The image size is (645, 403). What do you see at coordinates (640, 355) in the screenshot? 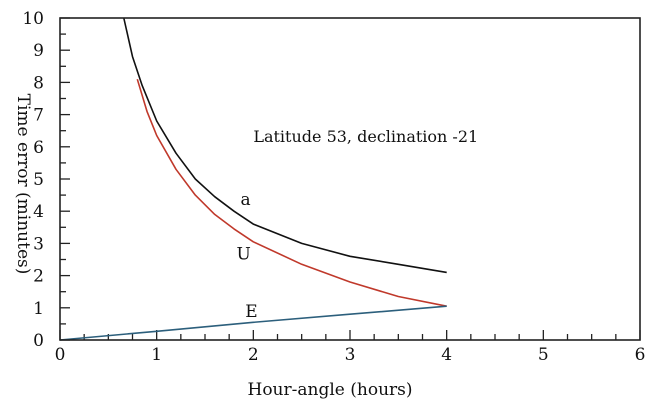
I see `x-tick-label: 6` at bounding box center [640, 355].